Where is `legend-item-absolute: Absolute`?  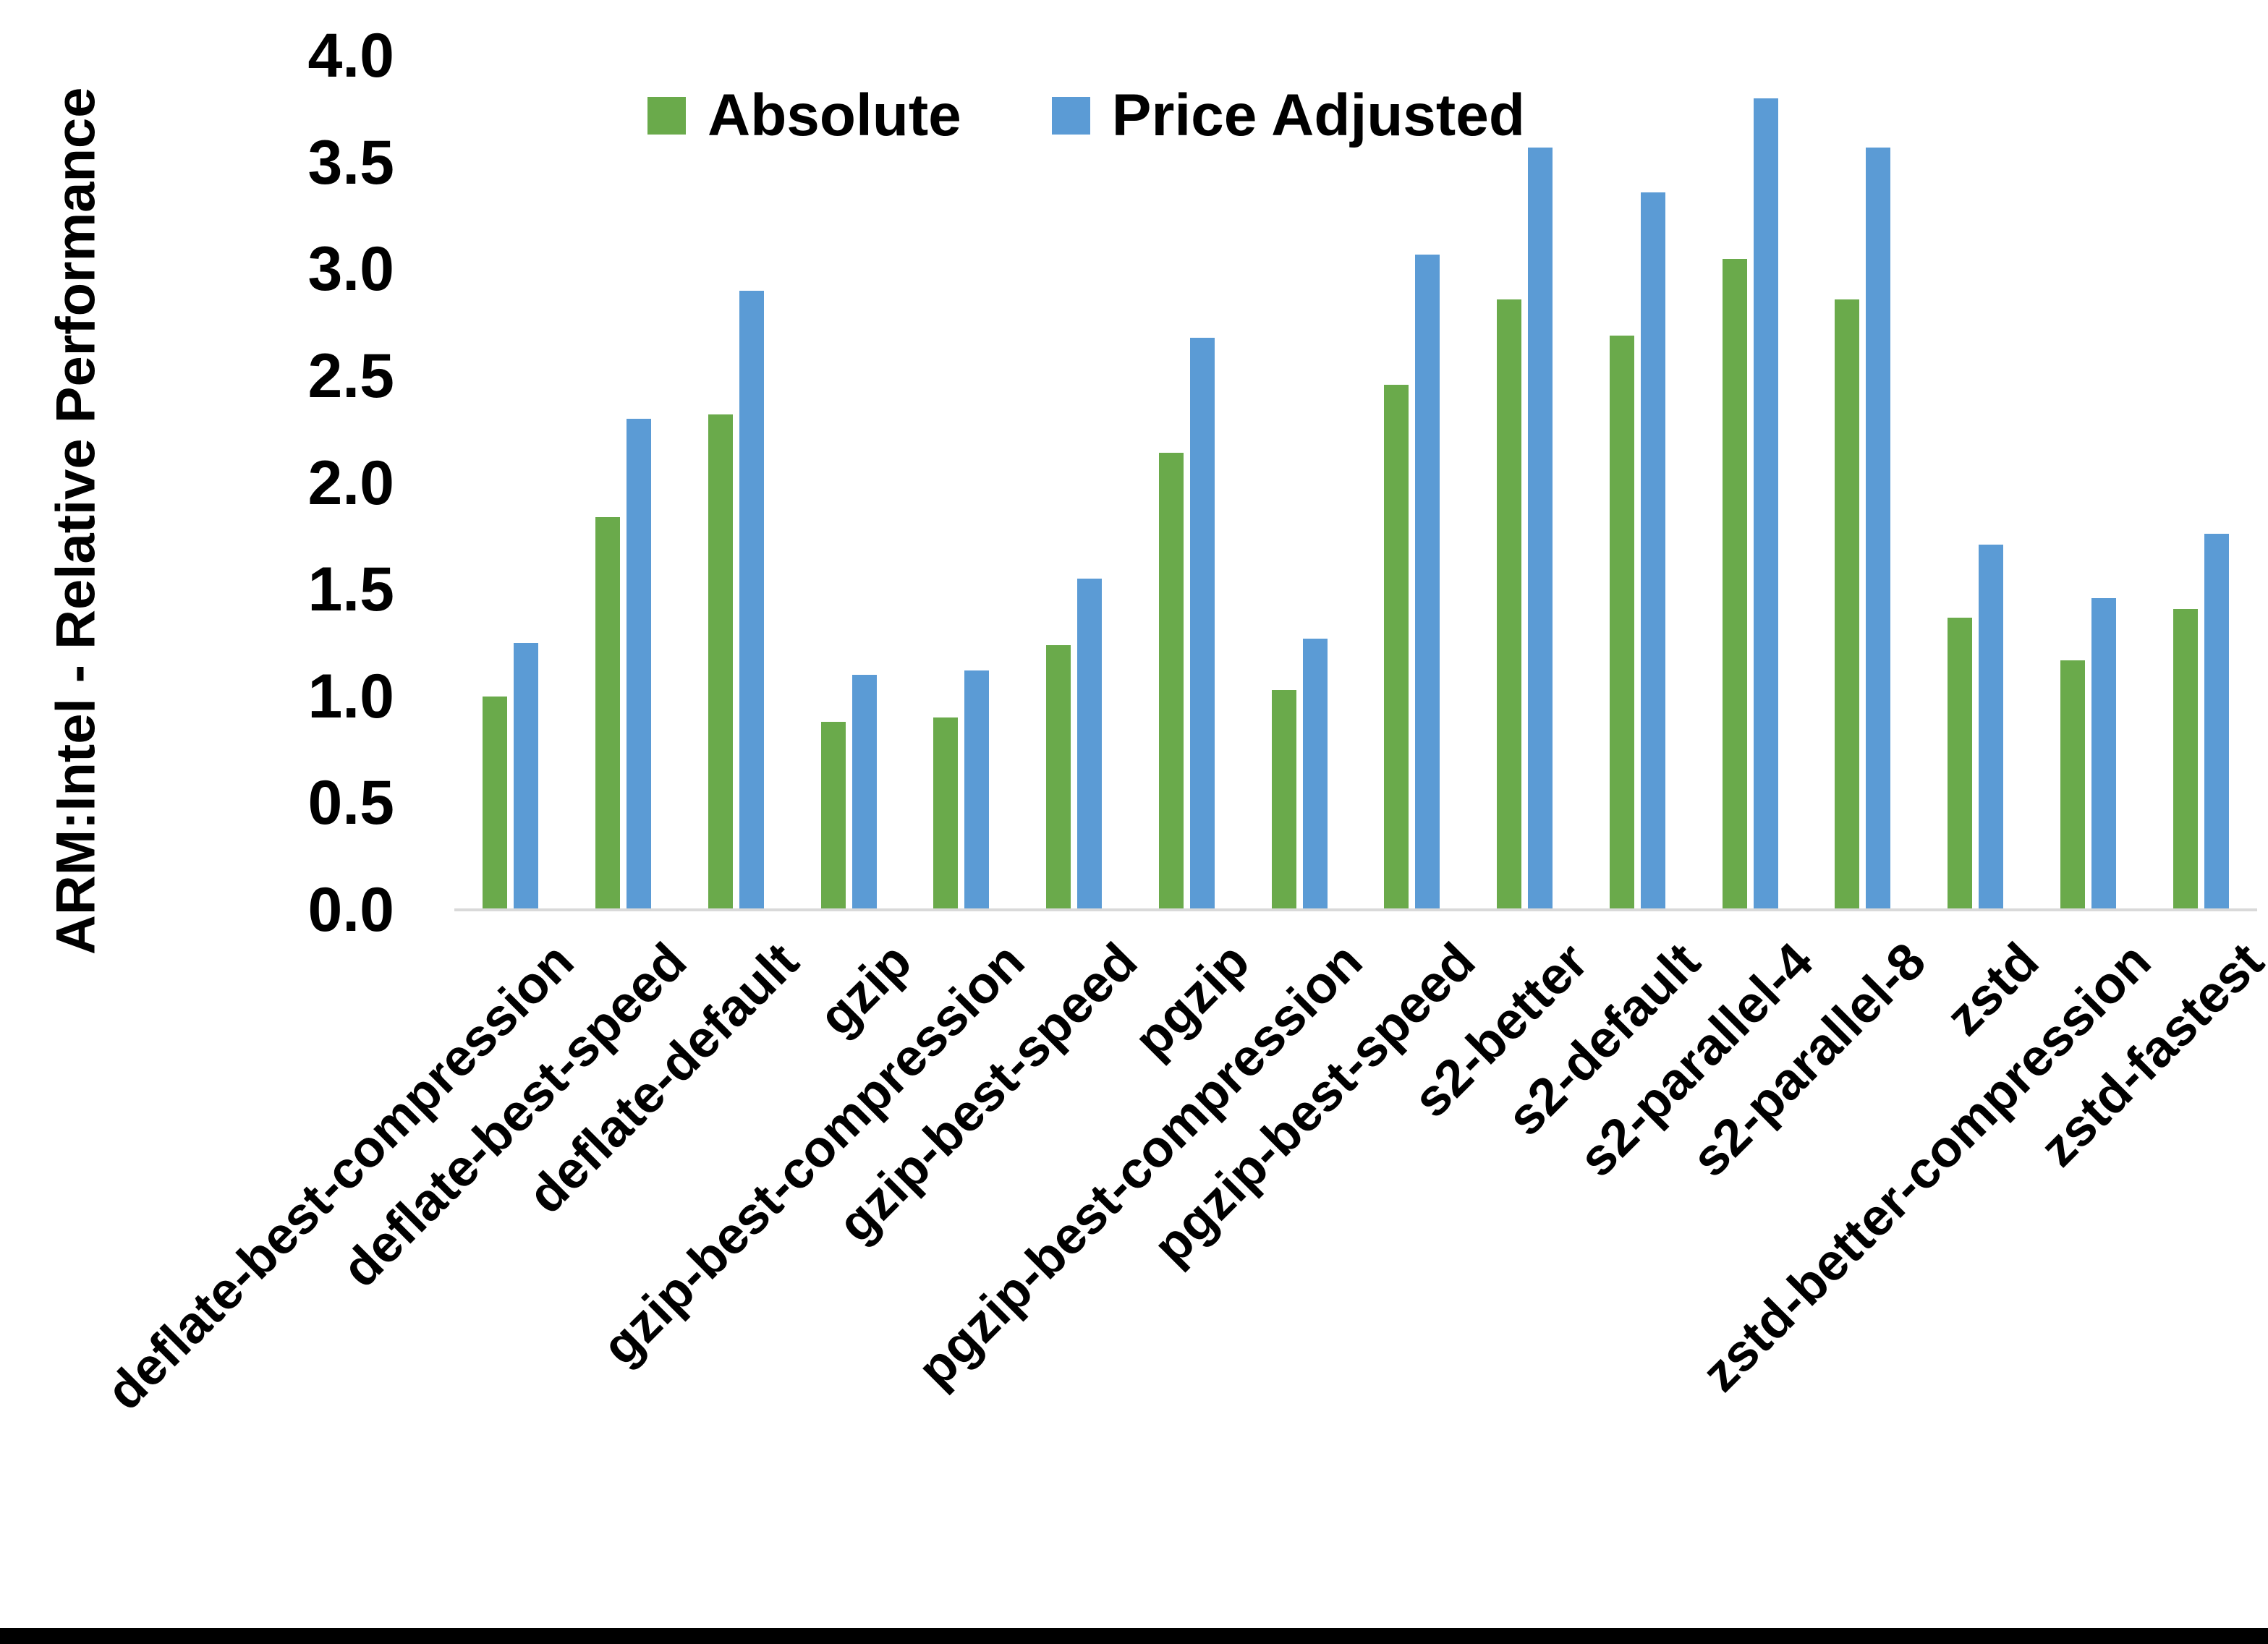 legend-item-absolute: Absolute is located at coordinates (804, 115).